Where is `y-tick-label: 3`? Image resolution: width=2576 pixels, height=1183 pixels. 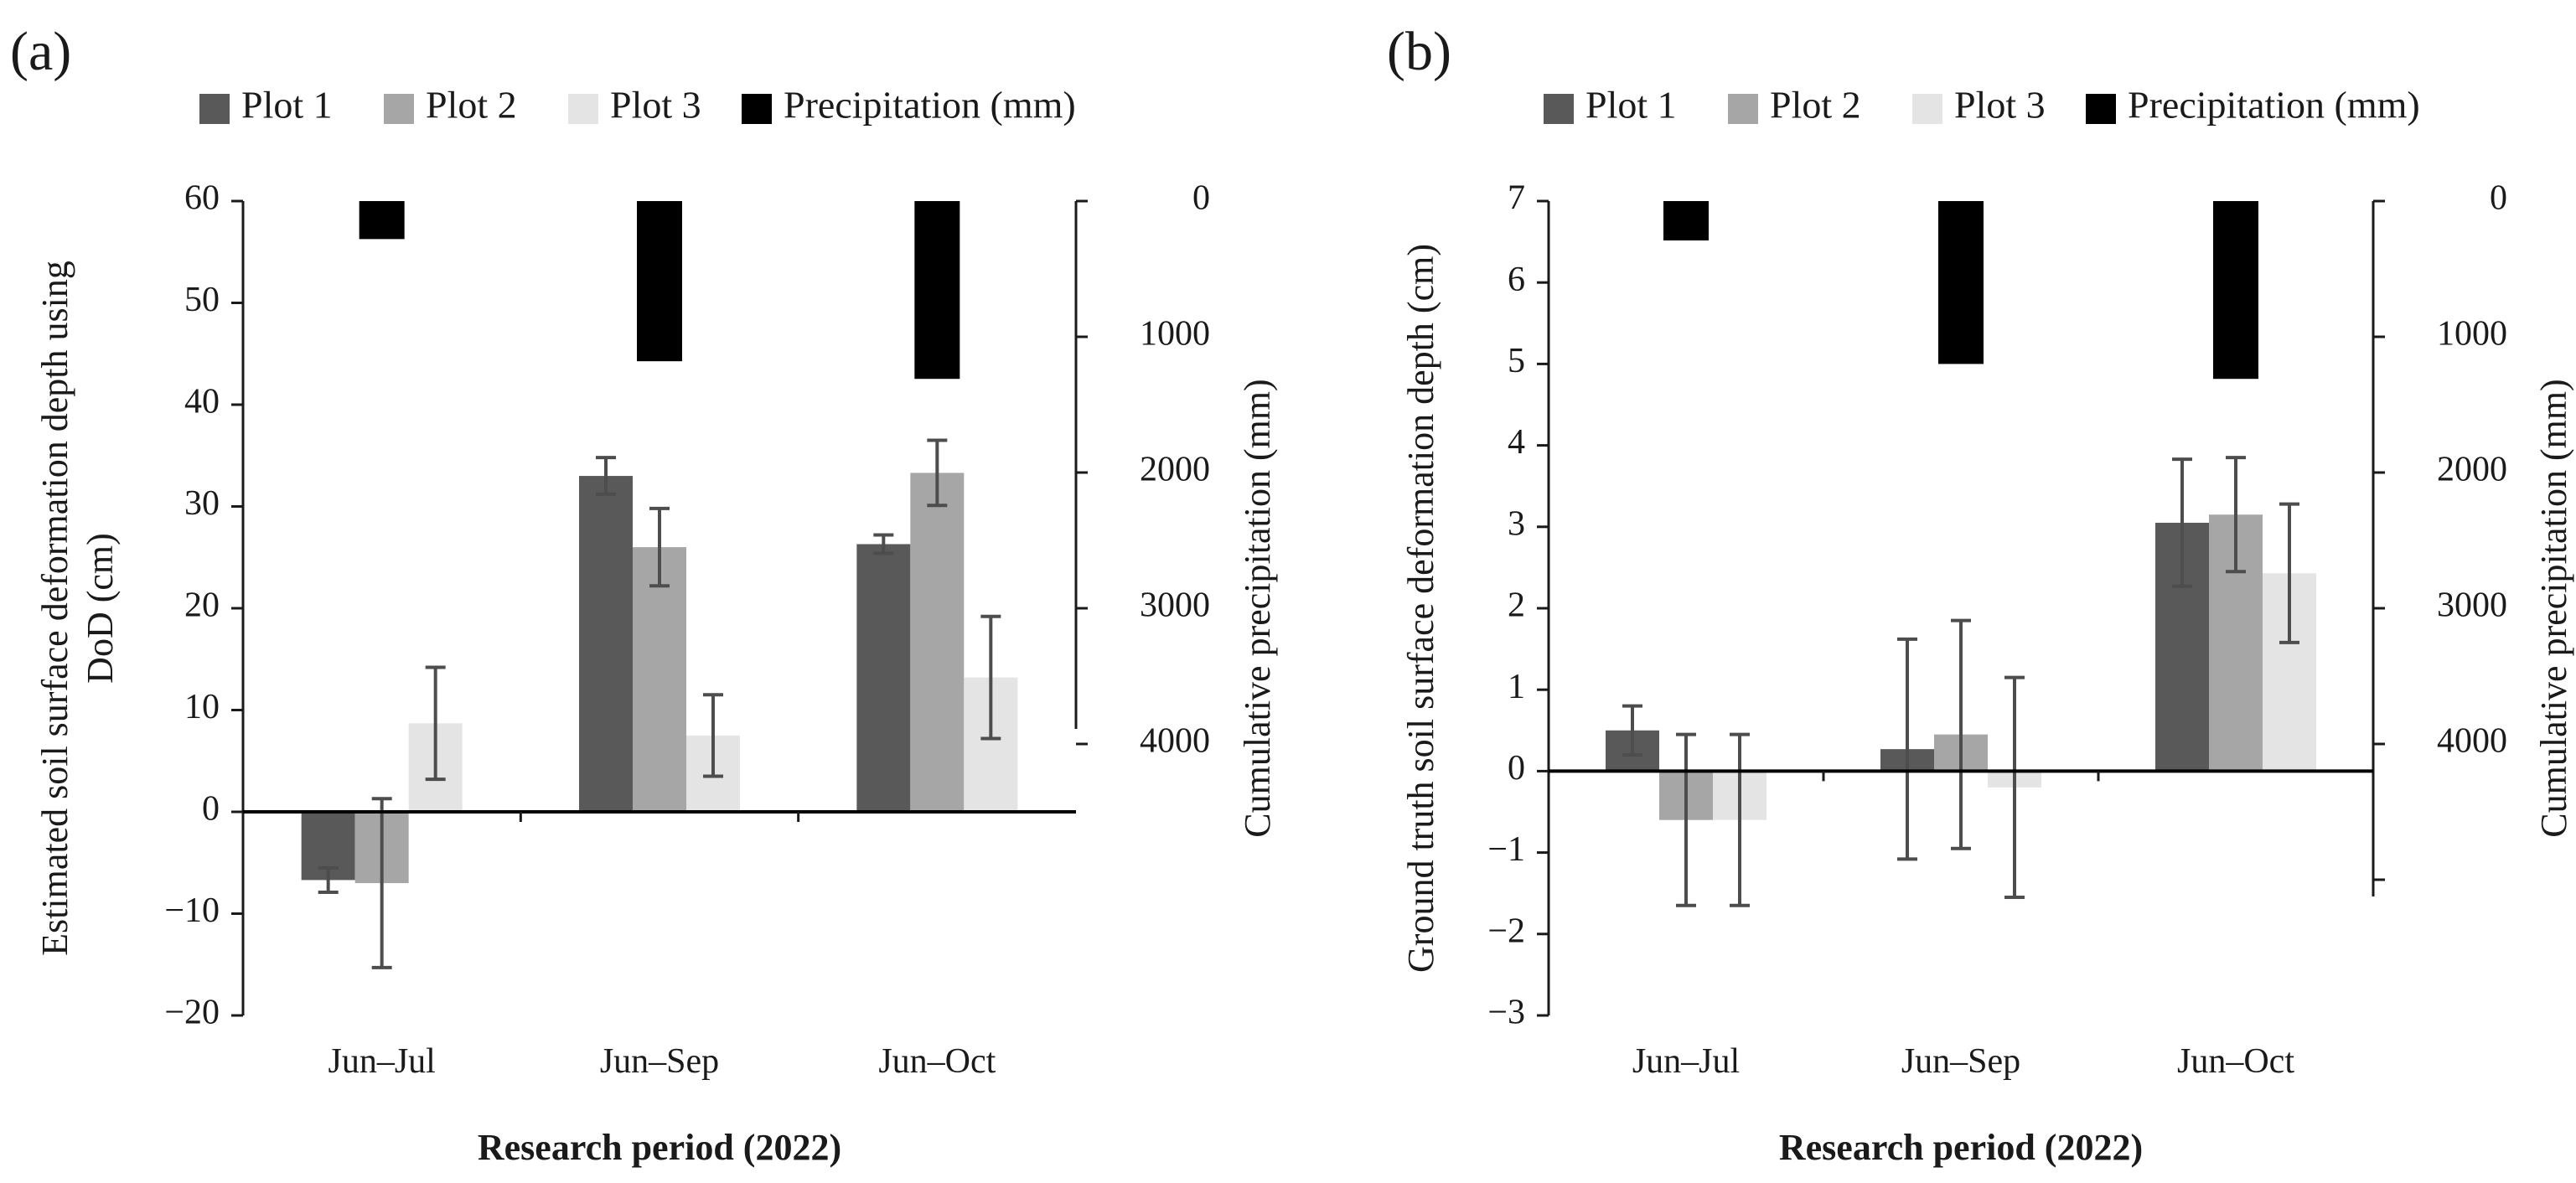
y-tick-label: 3 is located at coordinates (1516, 523).